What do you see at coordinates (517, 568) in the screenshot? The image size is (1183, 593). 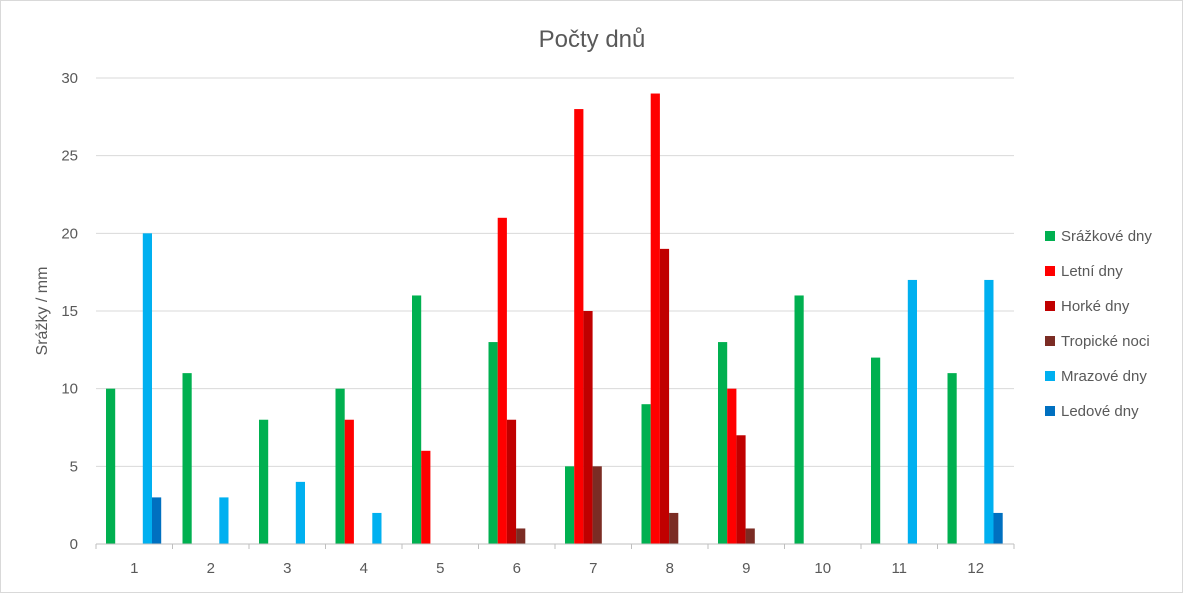 I see `x-tick-label: 6` at bounding box center [517, 568].